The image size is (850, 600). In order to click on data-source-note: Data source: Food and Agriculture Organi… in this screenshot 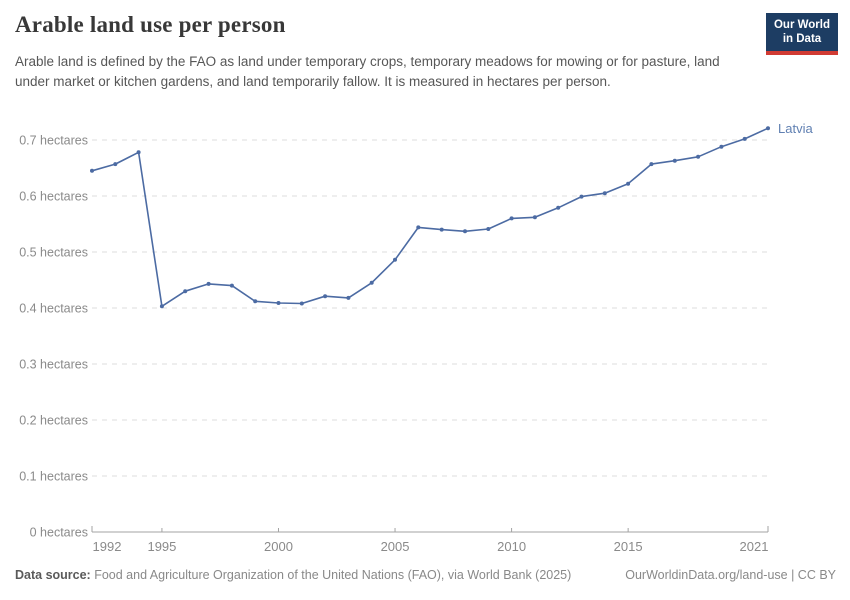, I will do `click(293, 575)`.